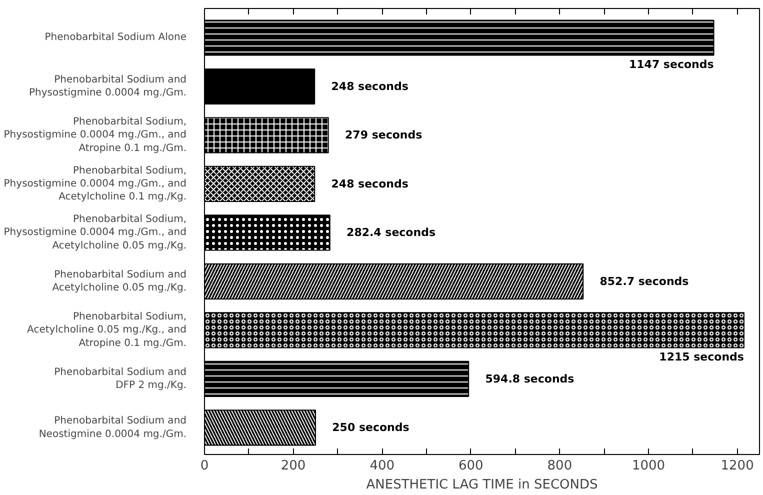 The image size is (763, 495). I want to click on x-tick-label: 600, so click(471, 466).